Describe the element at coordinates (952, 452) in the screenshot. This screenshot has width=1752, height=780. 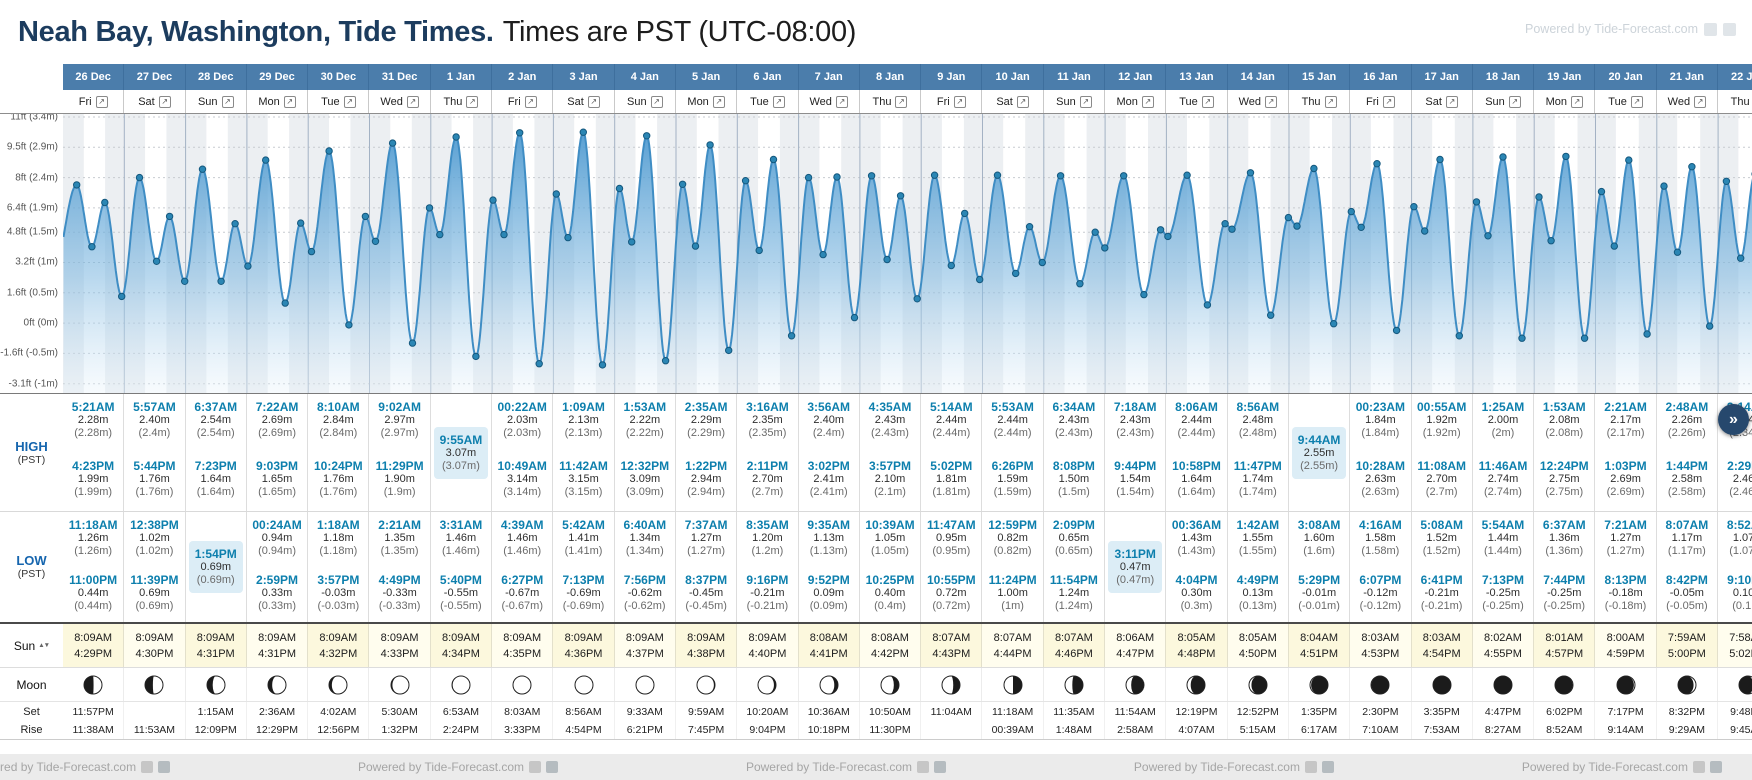
I see `high-tide-cell: 5:14AM 2.44m (2.44m) 5:02PM 1.81m (1.81m)` at that location.